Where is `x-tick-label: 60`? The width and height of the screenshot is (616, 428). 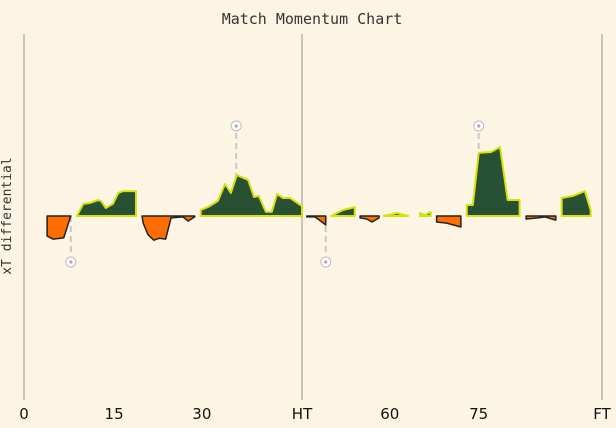
x-tick-label: 60 is located at coordinates (389, 414).